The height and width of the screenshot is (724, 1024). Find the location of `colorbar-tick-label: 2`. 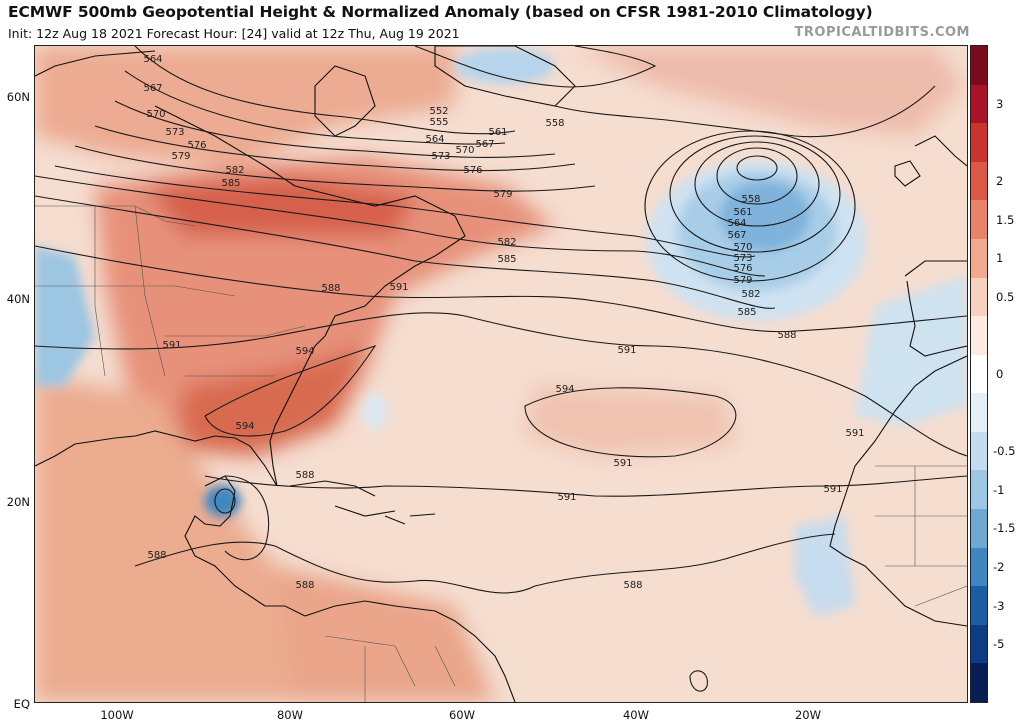

colorbar-tick-label: 2 is located at coordinates (1000, 181).